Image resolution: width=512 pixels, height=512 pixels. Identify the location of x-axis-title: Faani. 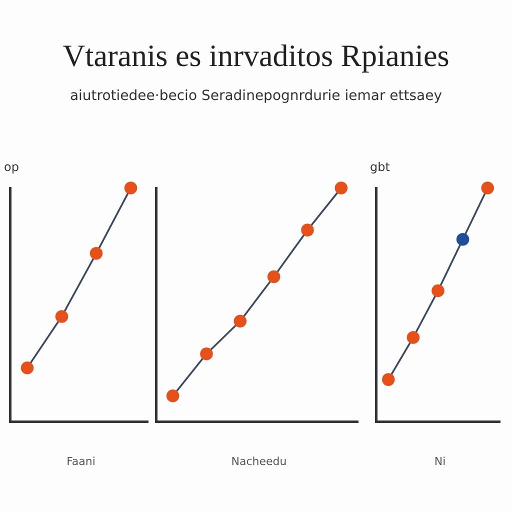
(81, 461).